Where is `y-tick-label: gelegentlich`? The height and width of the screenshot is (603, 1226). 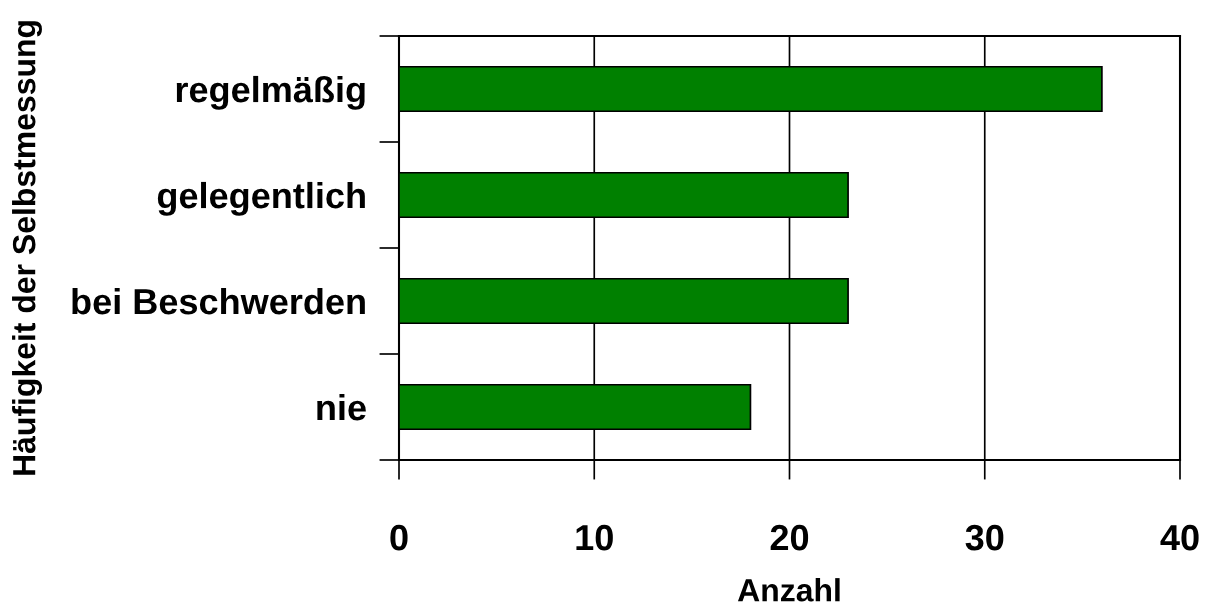 y-tick-label: gelegentlich is located at coordinates (261, 198).